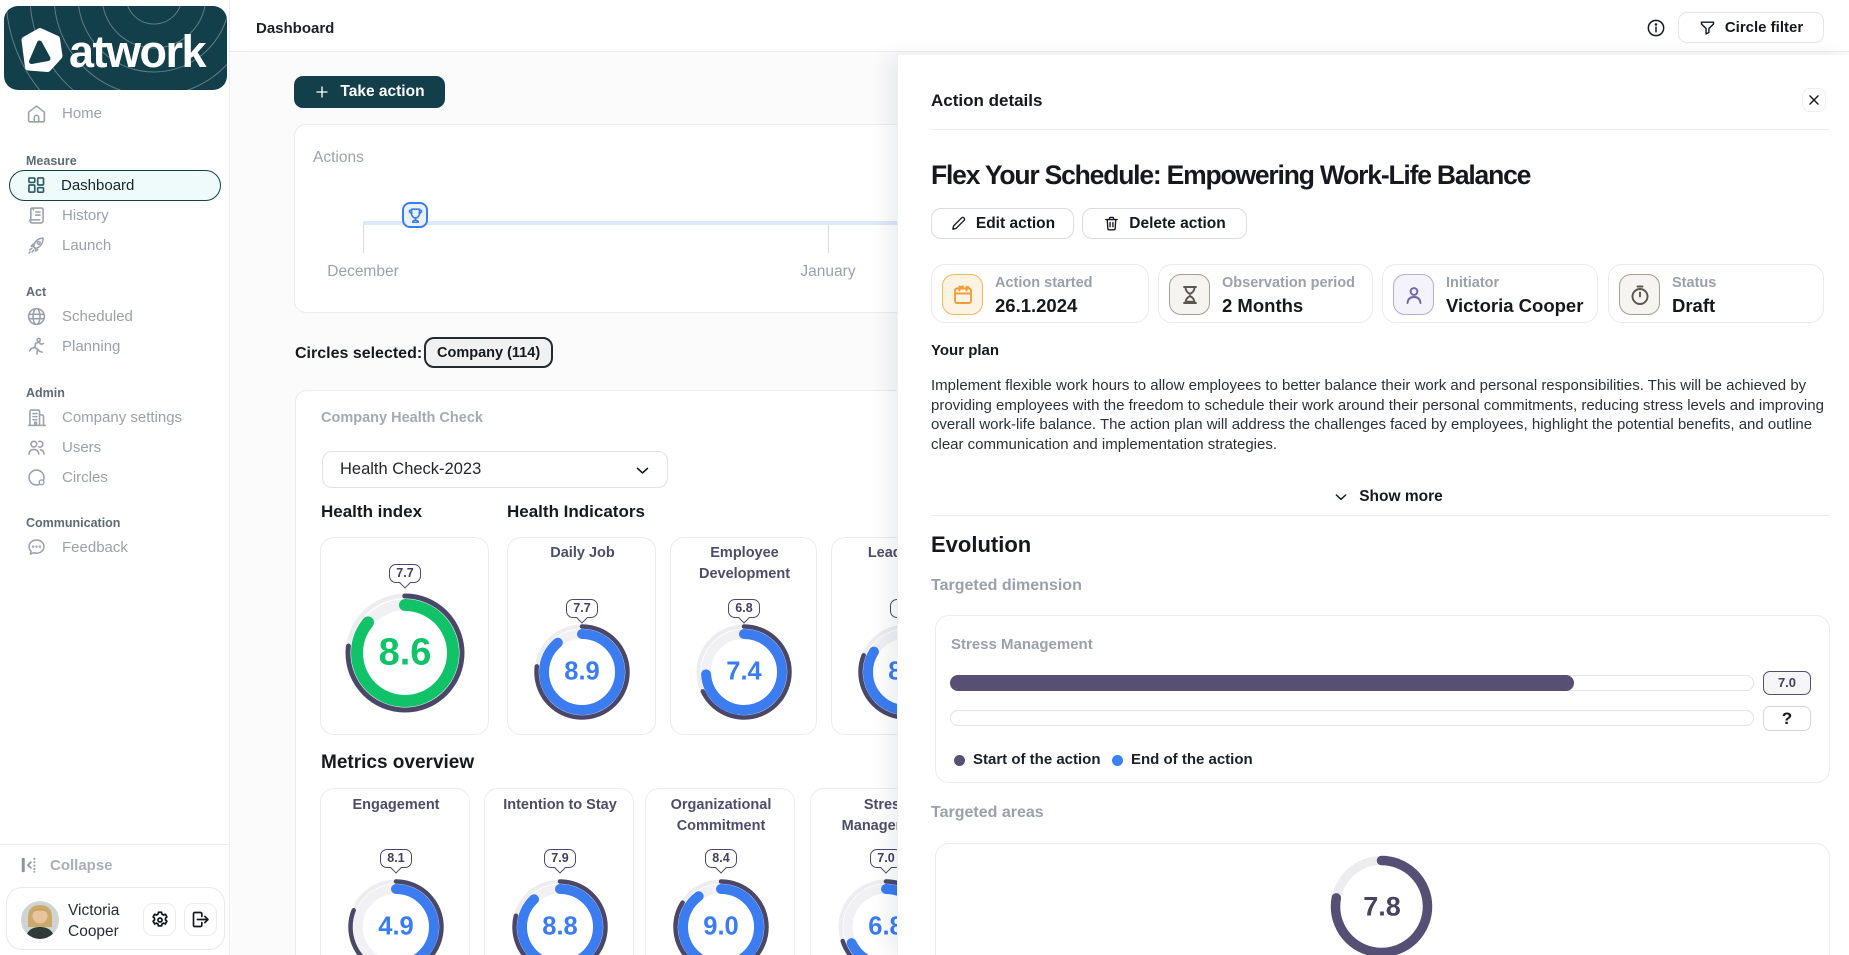  What do you see at coordinates (138, 51) in the screenshot?
I see `svg-text: atwork` at bounding box center [138, 51].